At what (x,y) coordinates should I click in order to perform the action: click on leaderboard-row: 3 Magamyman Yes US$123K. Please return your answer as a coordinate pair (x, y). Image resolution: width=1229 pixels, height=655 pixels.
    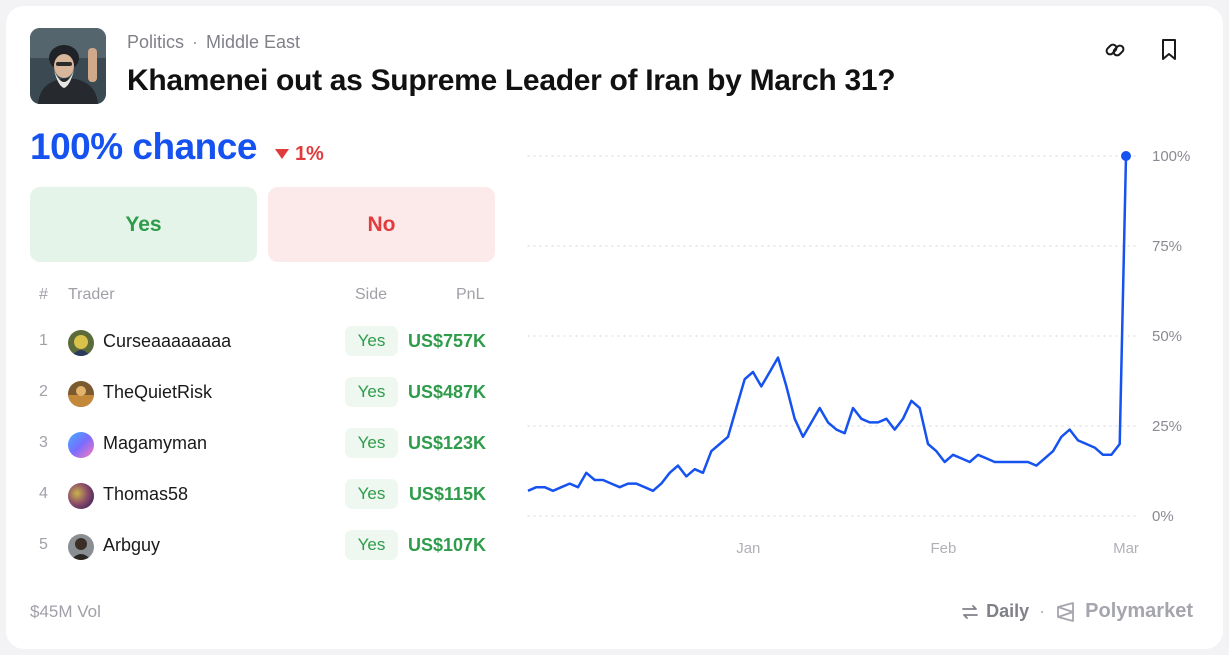
    Looking at the image, I should click on (256, 444).